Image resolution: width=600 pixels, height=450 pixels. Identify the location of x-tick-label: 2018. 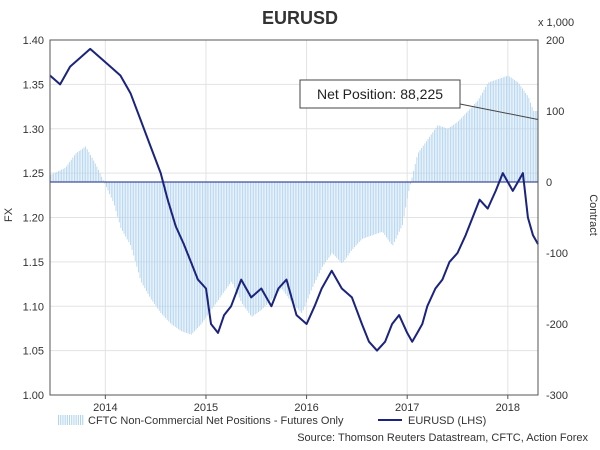
(508, 408).